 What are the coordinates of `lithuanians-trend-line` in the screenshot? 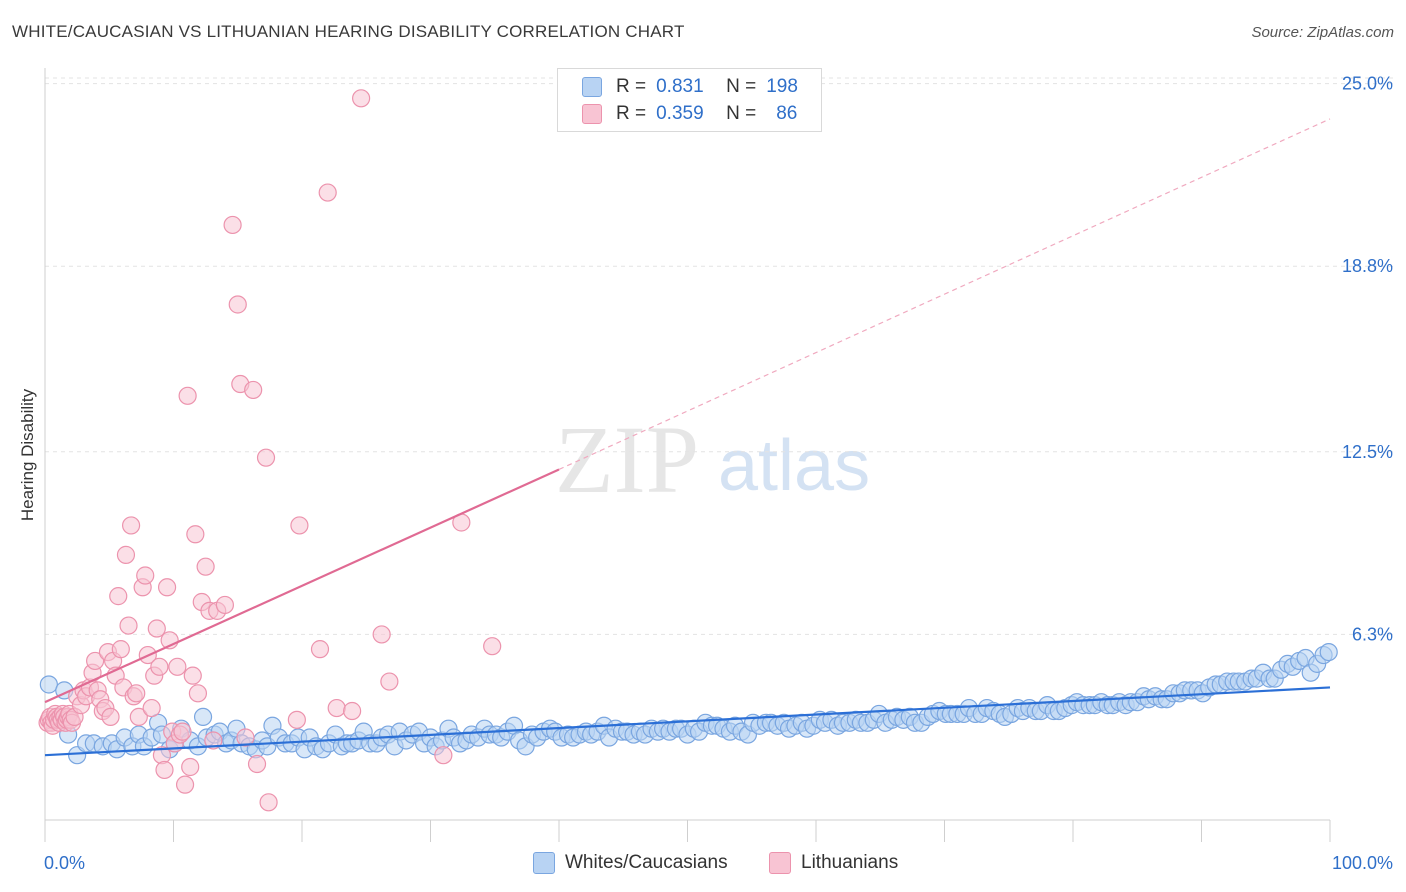 It's located at (302, 586).